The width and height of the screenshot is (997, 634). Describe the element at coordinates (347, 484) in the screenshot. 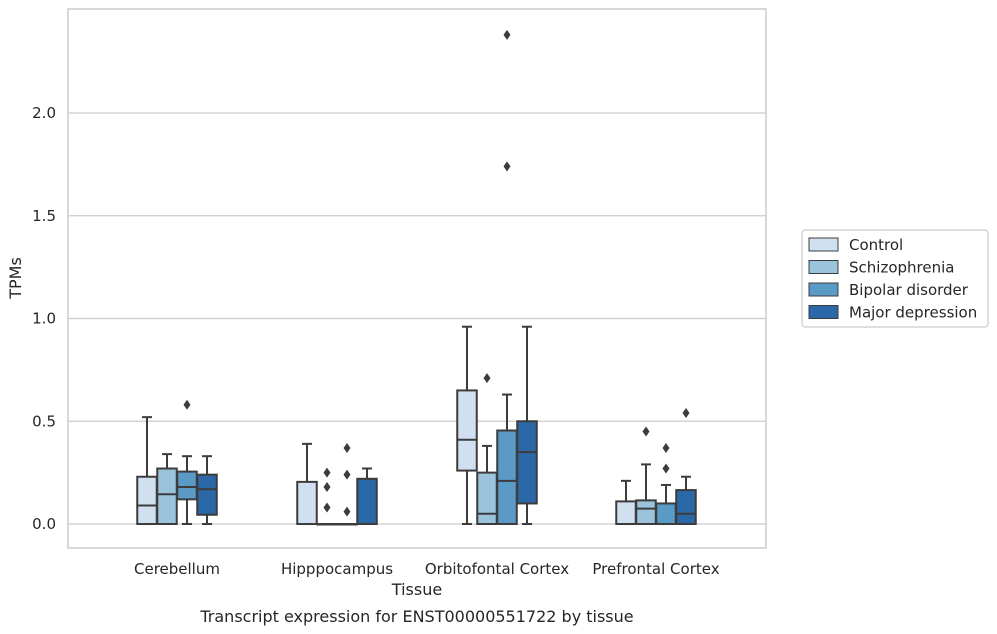

I see `box-bipolar-disorder-hipppocampus` at that location.